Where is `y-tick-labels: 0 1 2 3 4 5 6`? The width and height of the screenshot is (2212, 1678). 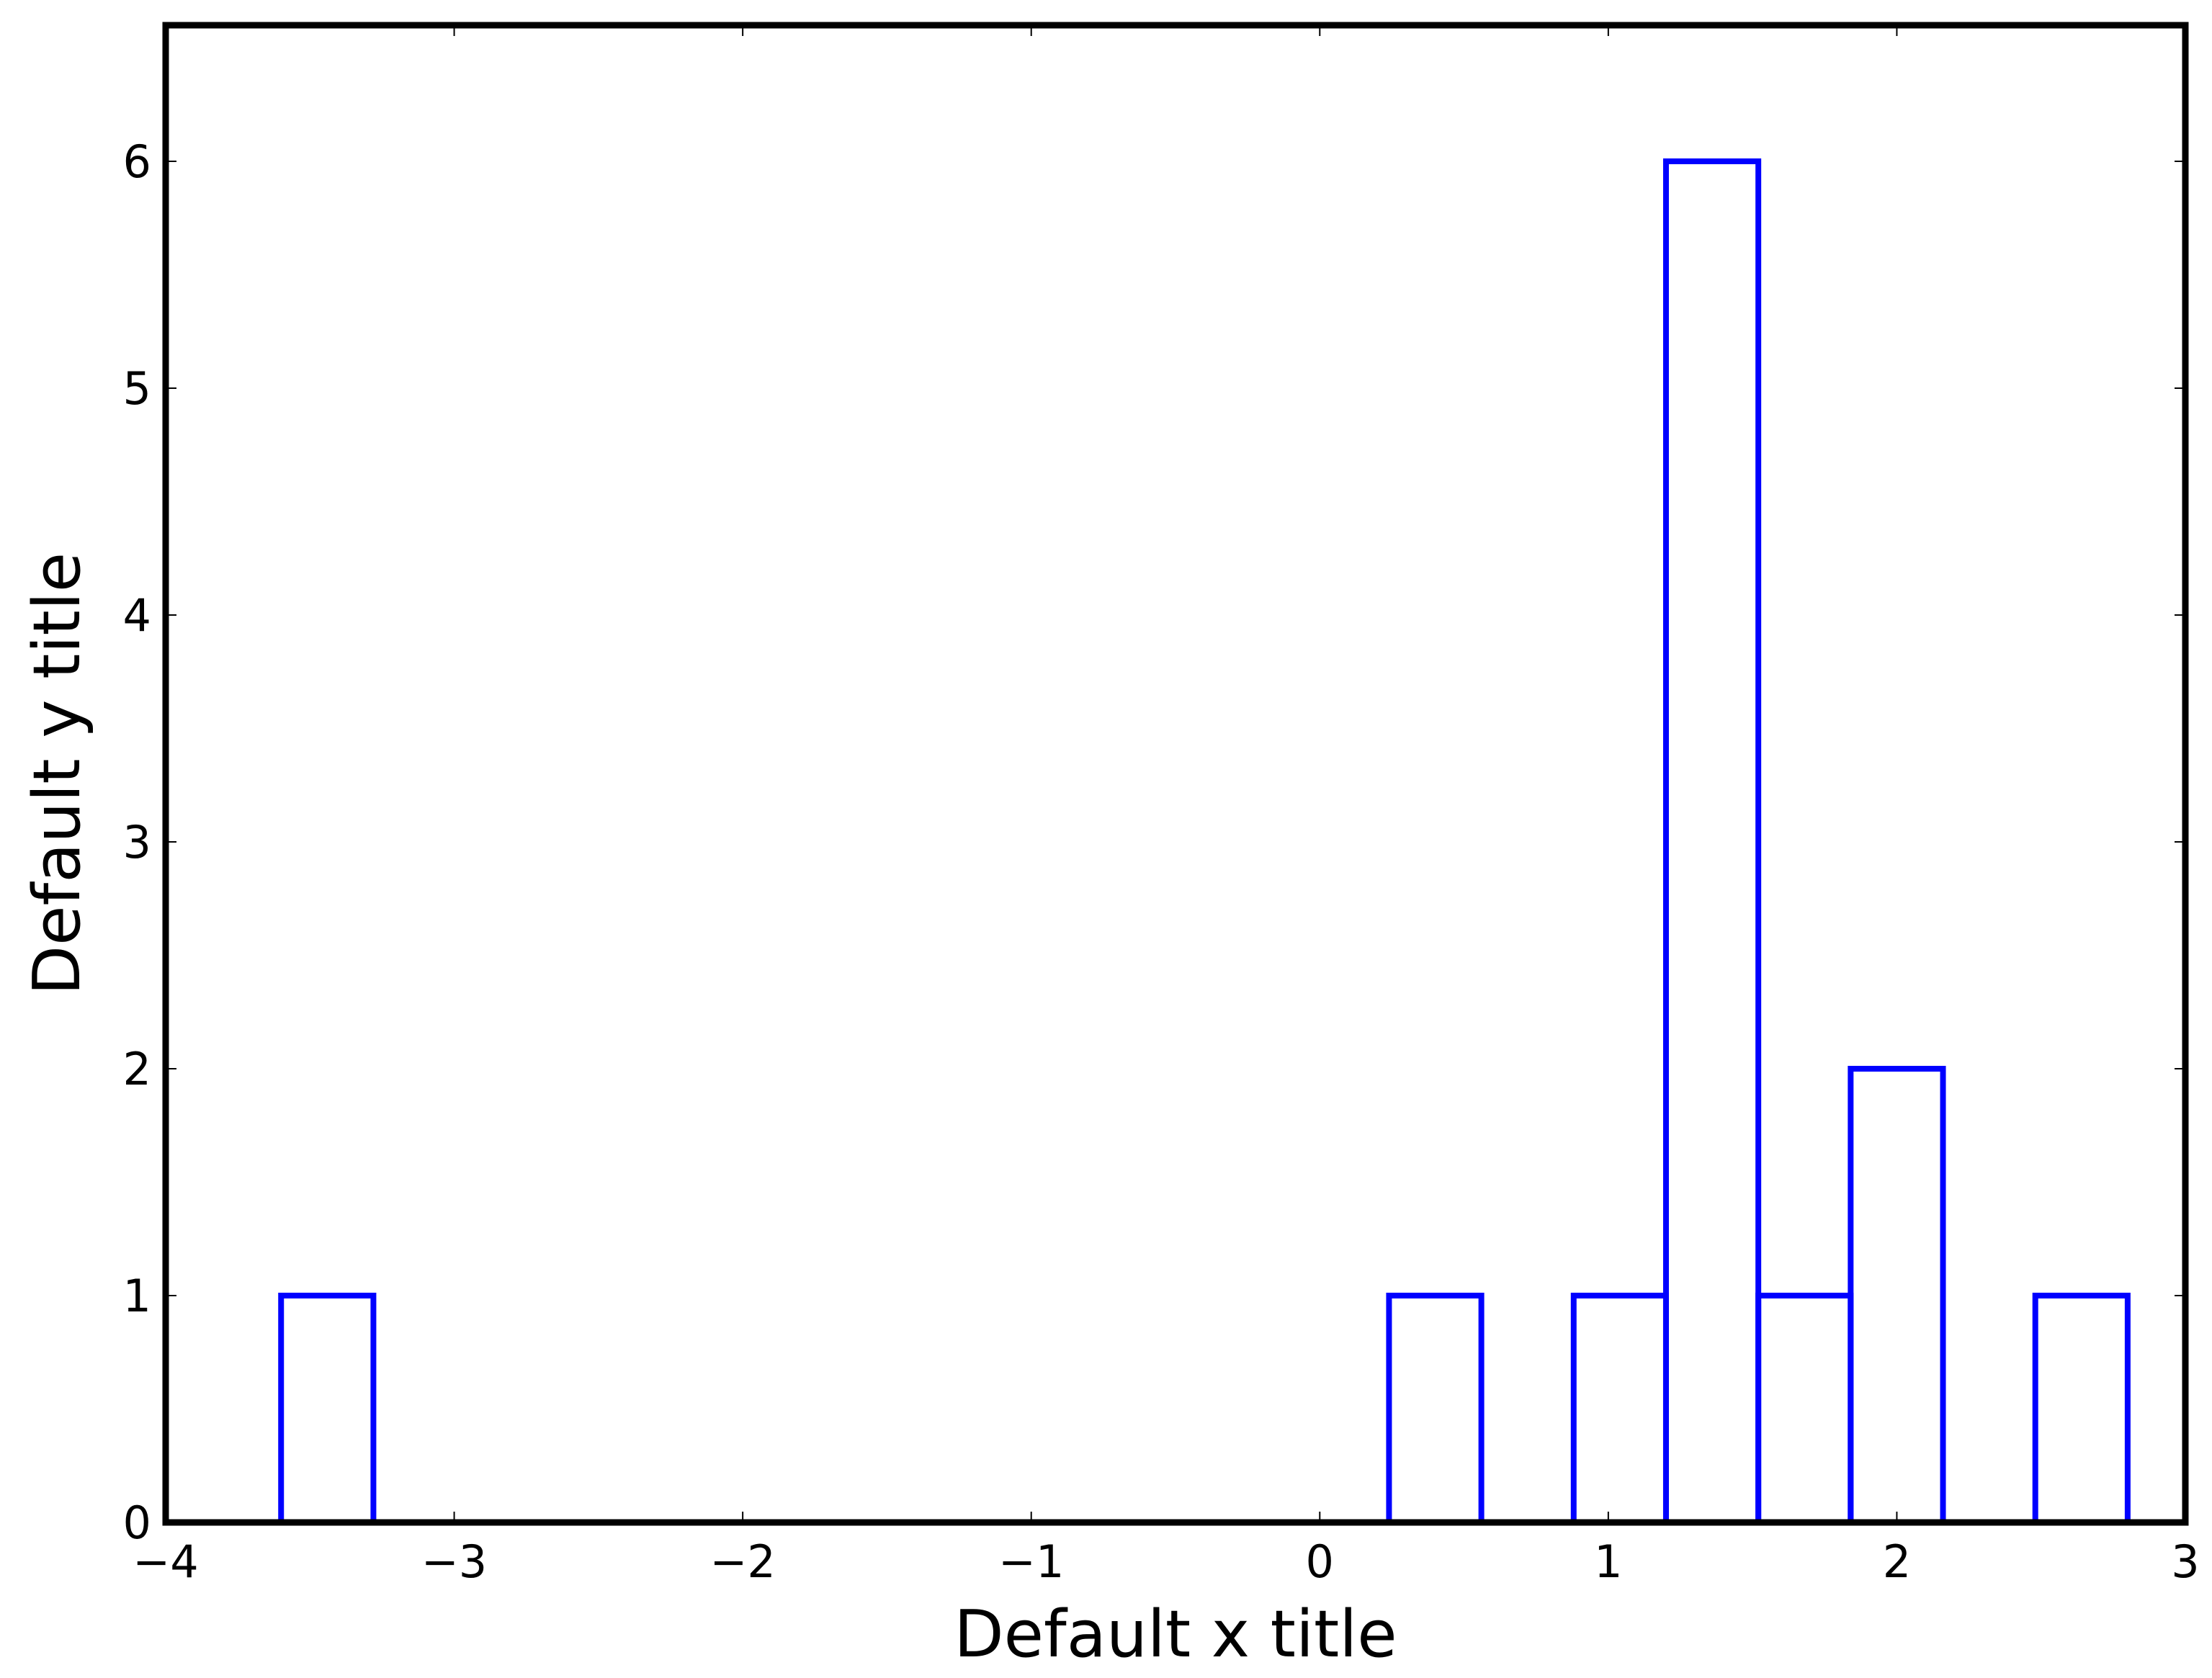
y-tick-labels: 0 1 2 3 4 5 6 is located at coordinates (137, 842).